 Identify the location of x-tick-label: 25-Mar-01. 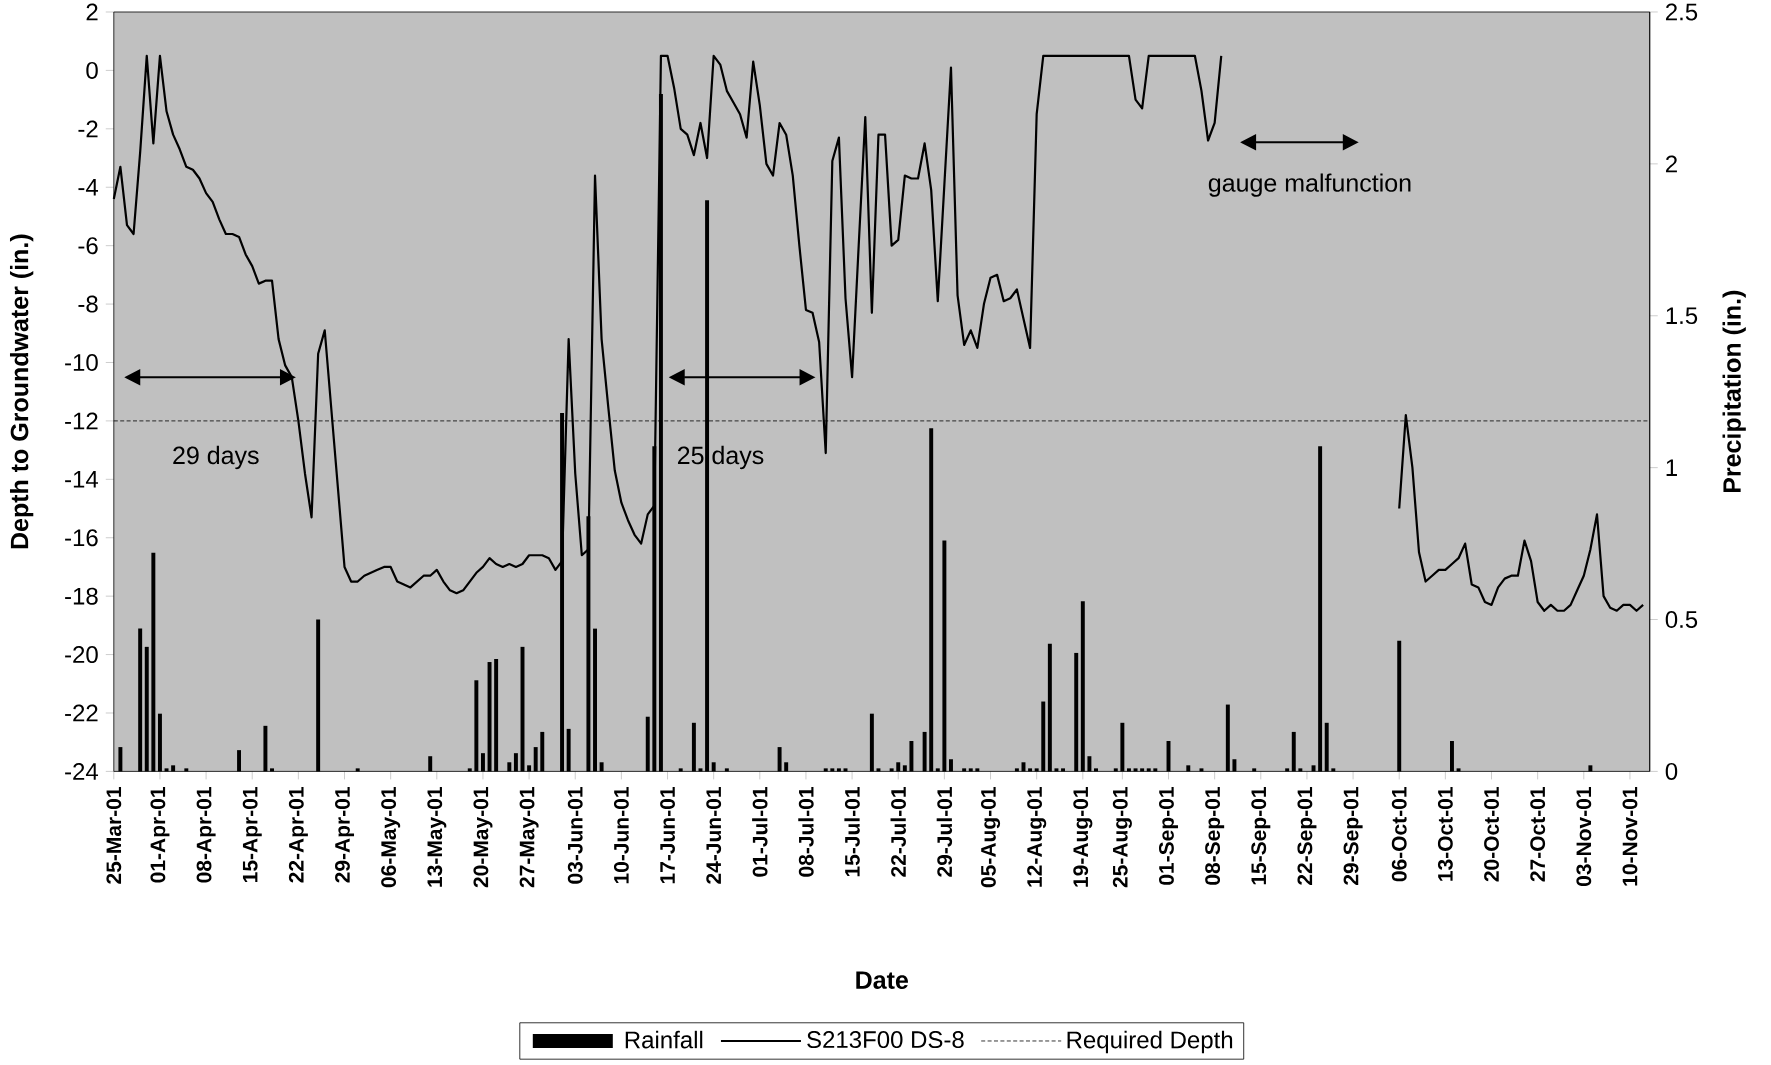
(114, 835).